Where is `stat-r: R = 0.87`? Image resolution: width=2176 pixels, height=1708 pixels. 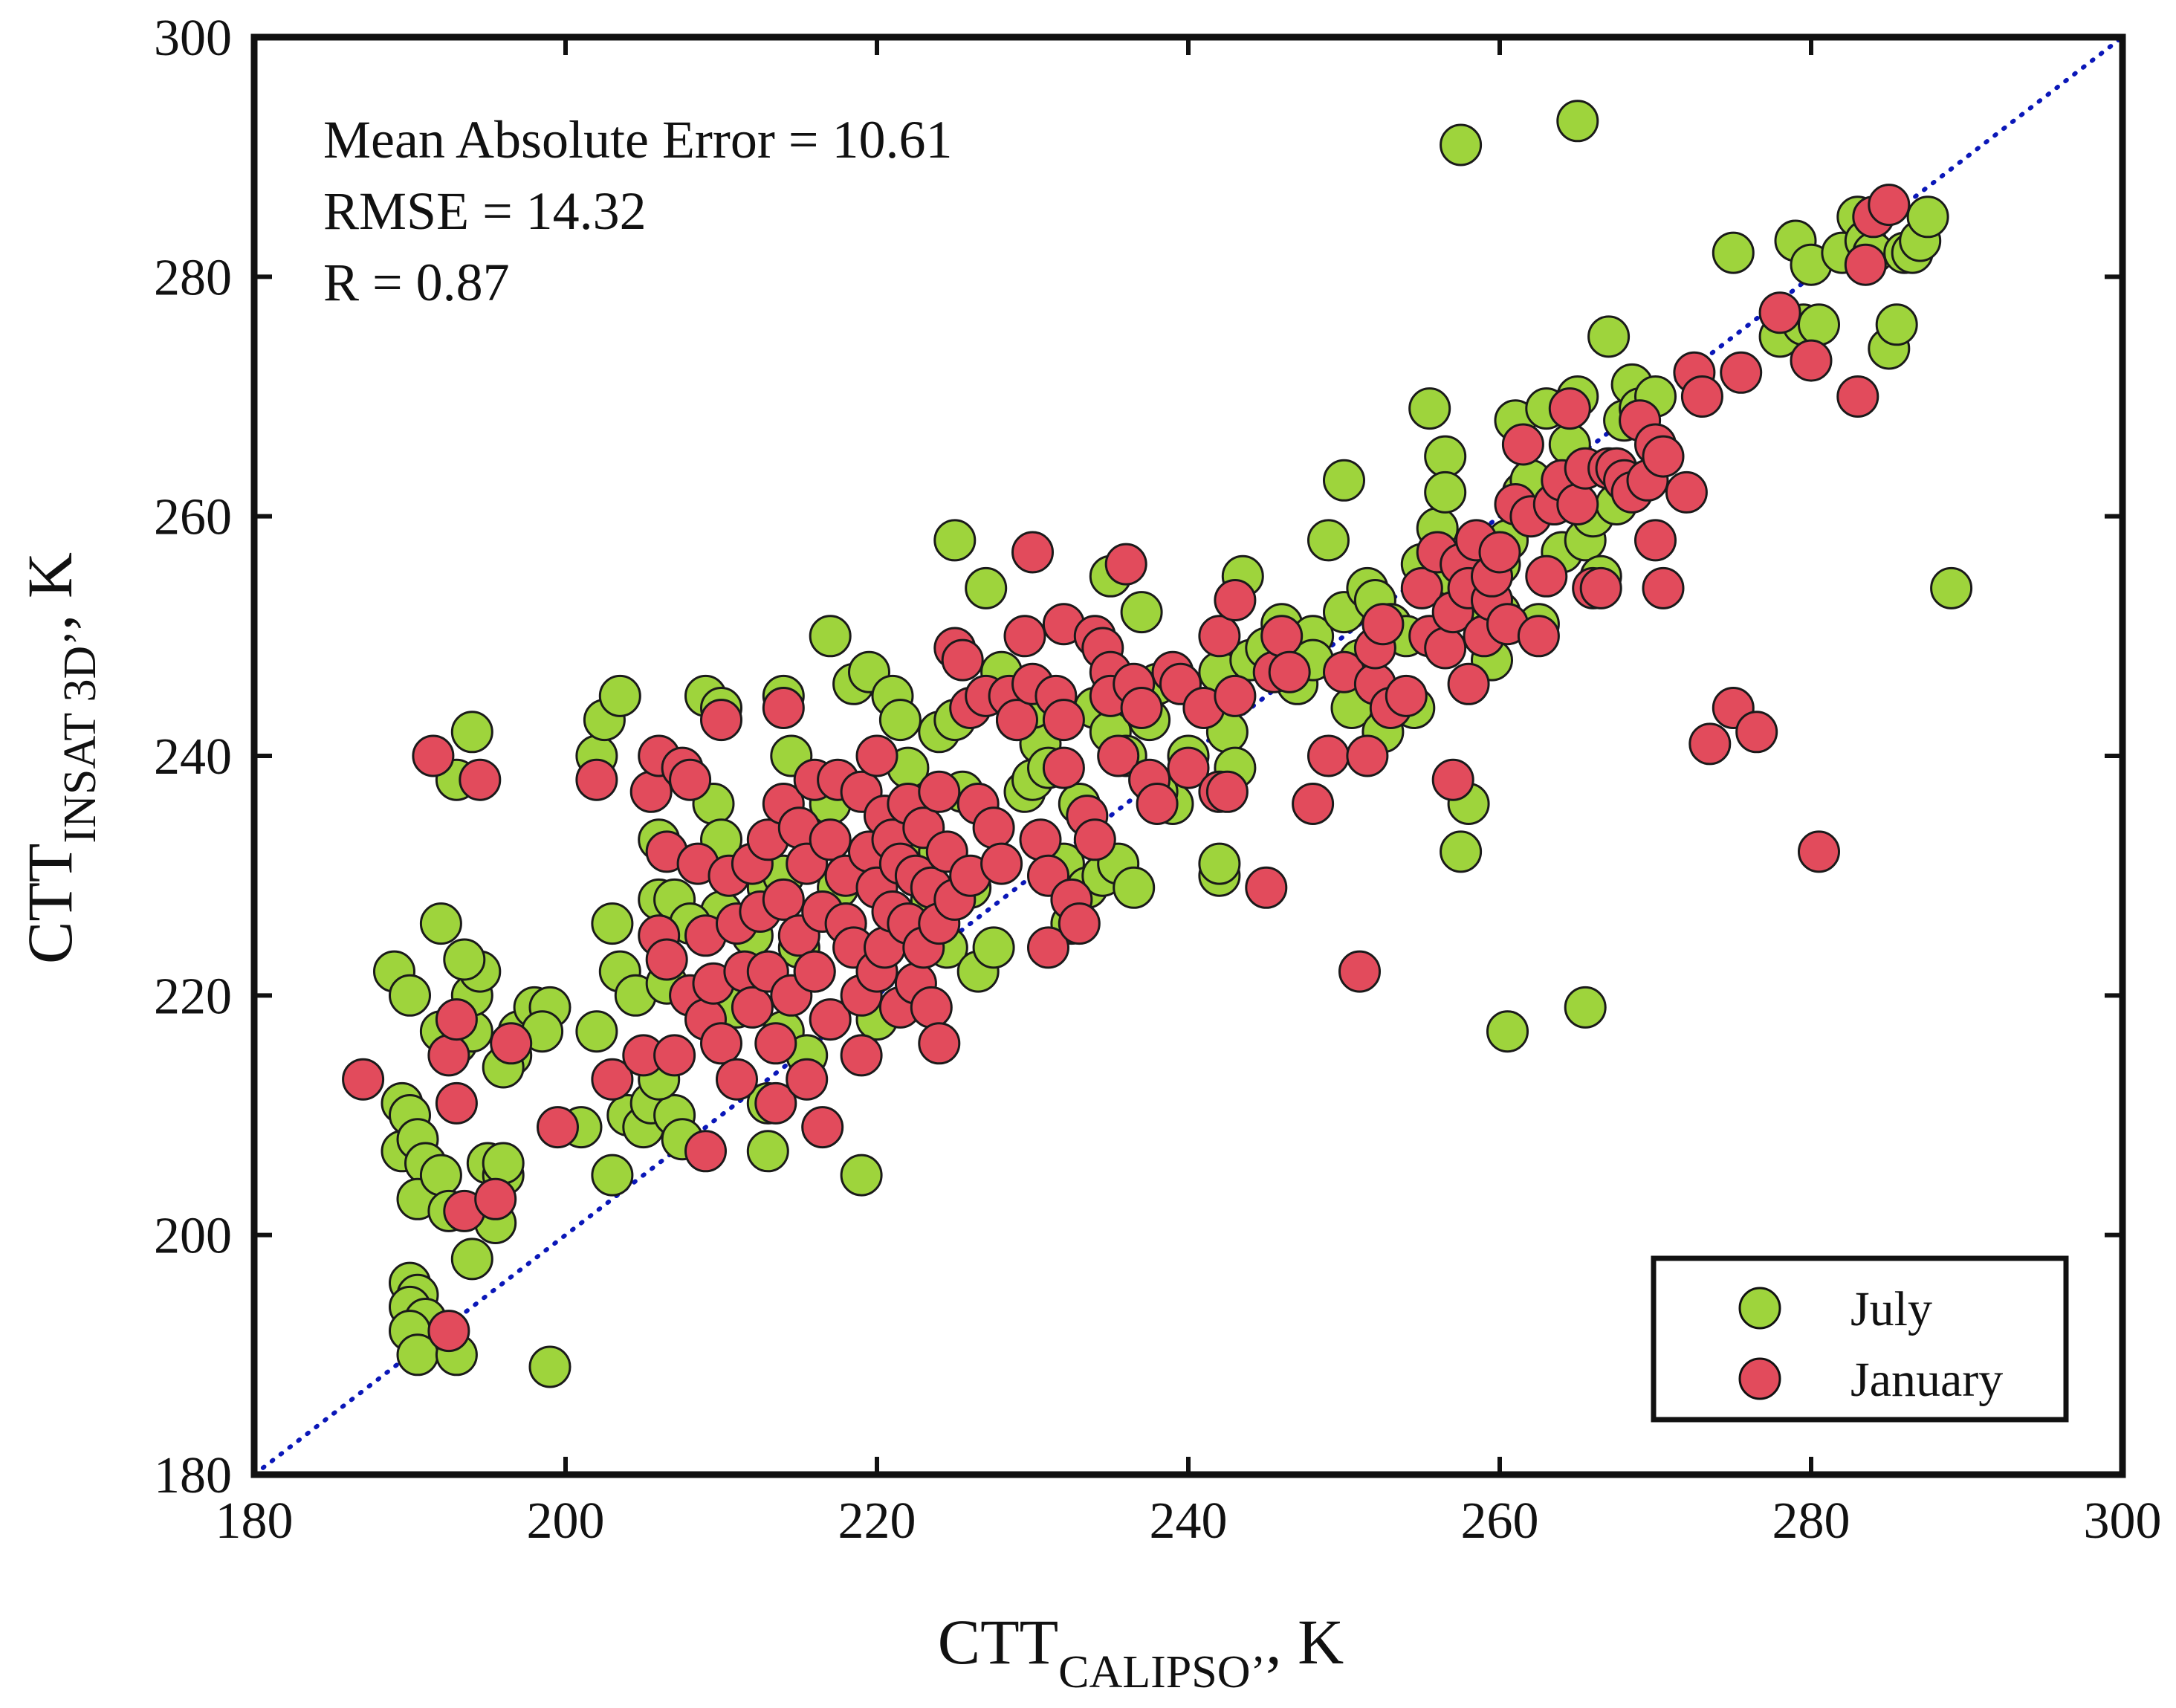 stat-r: R = 0.87 is located at coordinates (416, 282).